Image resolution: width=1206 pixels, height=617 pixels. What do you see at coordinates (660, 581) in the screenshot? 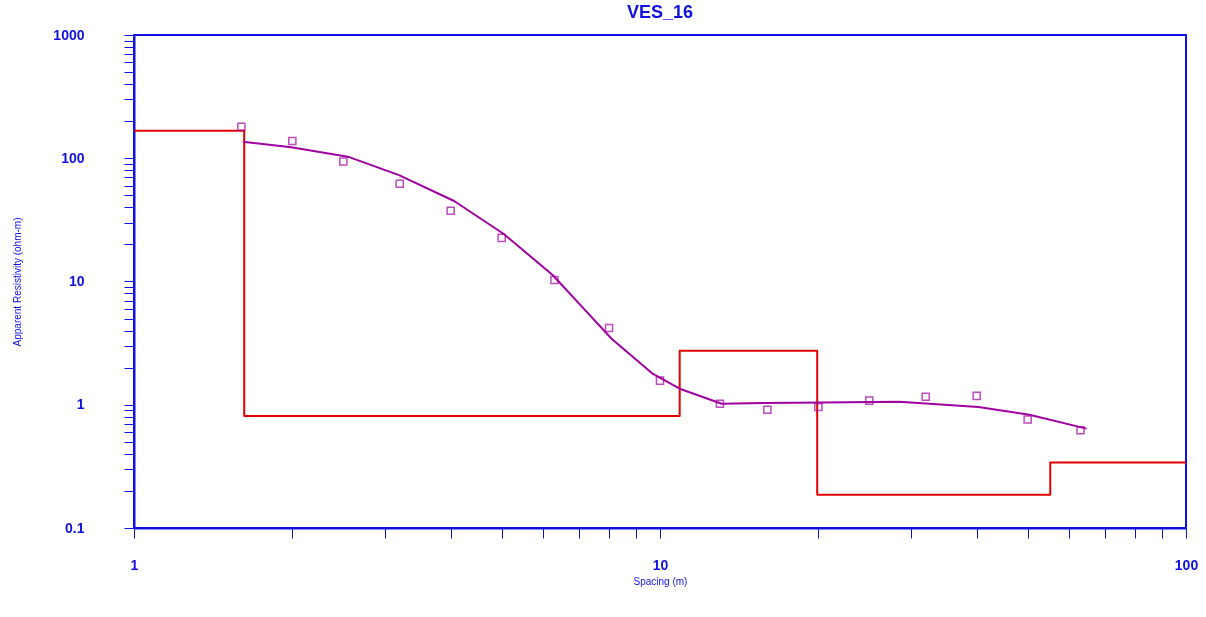
I see `x-axis-title: Spacing (m)` at bounding box center [660, 581].